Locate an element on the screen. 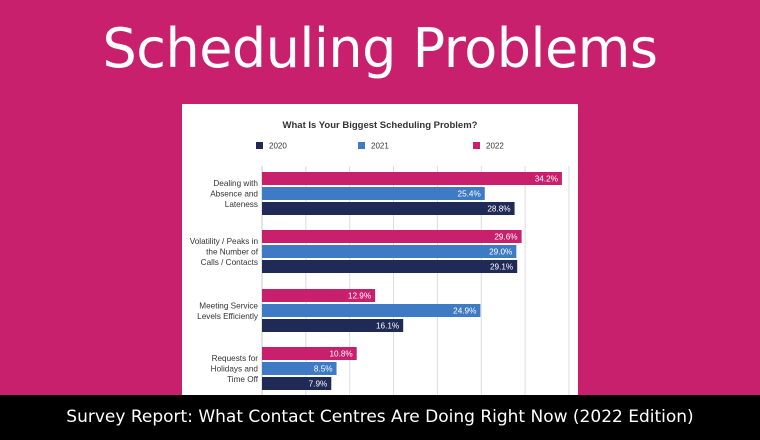 This screenshot has width=760, height=440. category-label: Holidays and is located at coordinates (235, 369).